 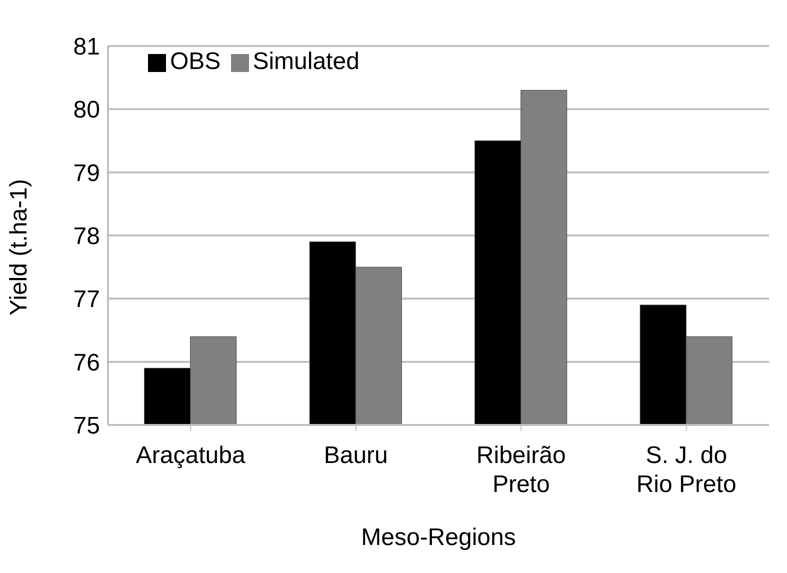 What do you see at coordinates (521, 470) in the screenshot?
I see `x-tick-label: Ribeirão Preto` at bounding box center [521, 470].